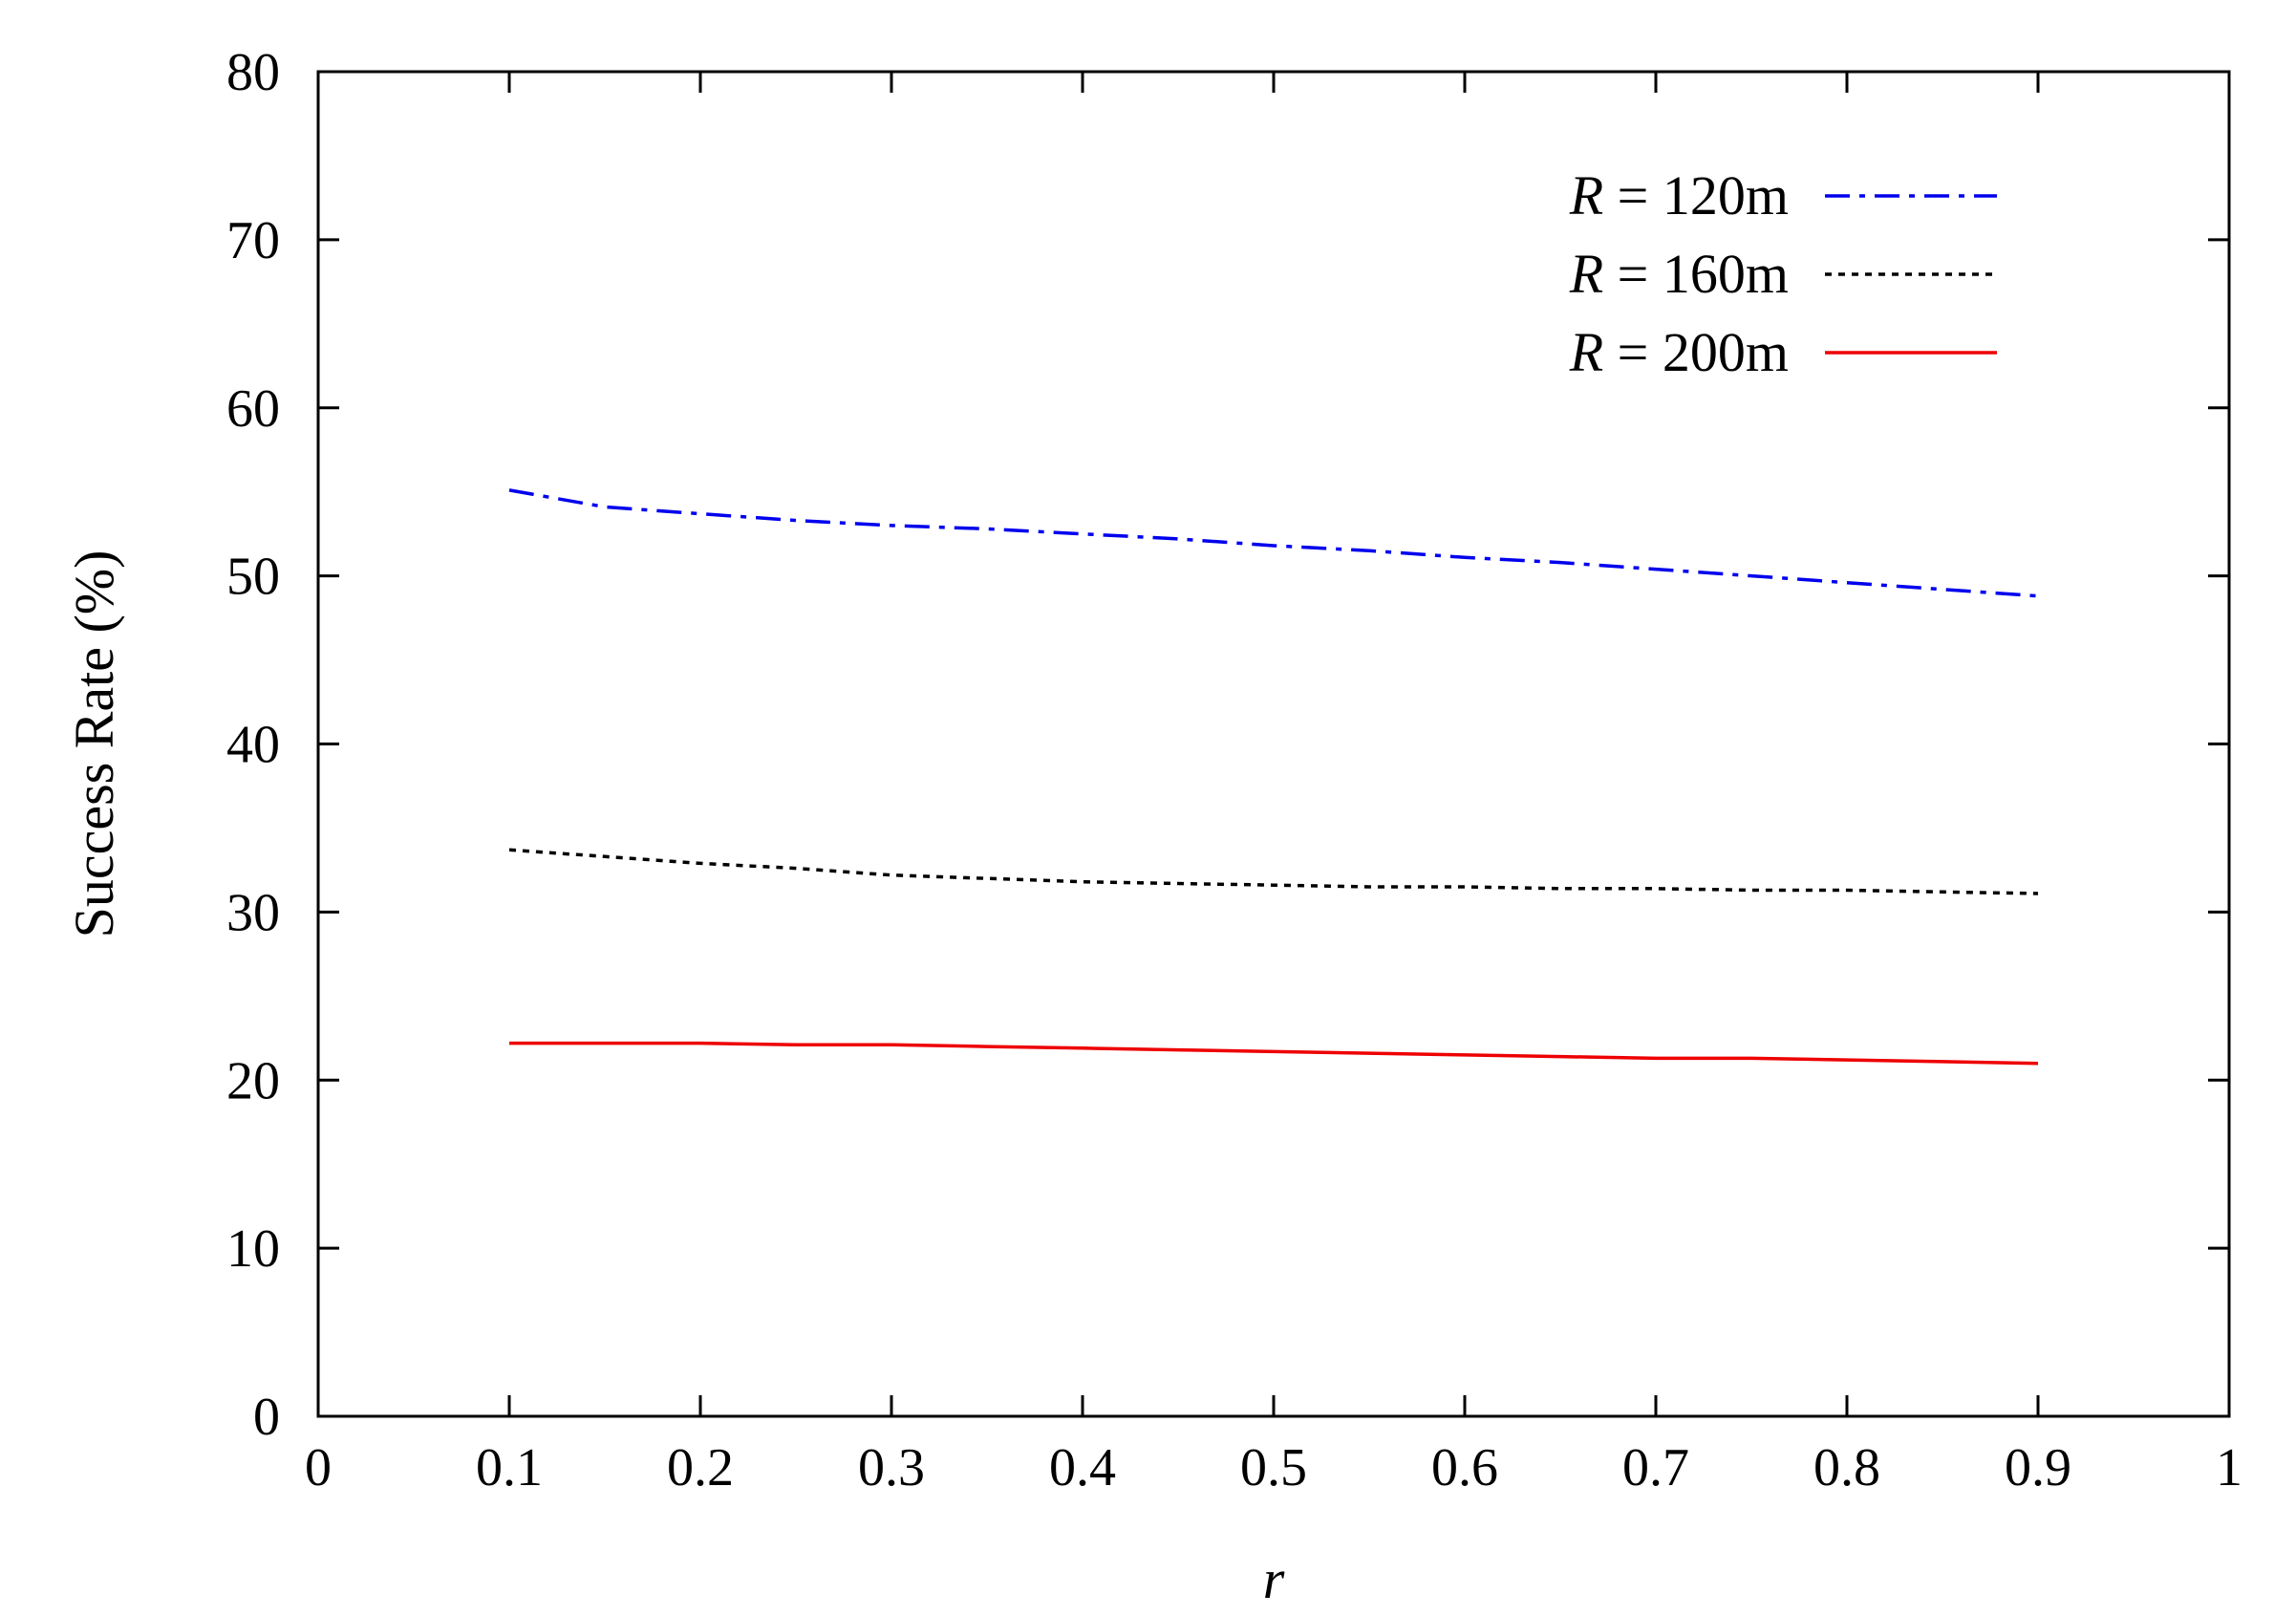 Image resolution: width=2296 pixels, height=1616 pixels. Describe the element at coordinates (253, 409) in the screenshot. I see `y-tick-label: 60` at that location.